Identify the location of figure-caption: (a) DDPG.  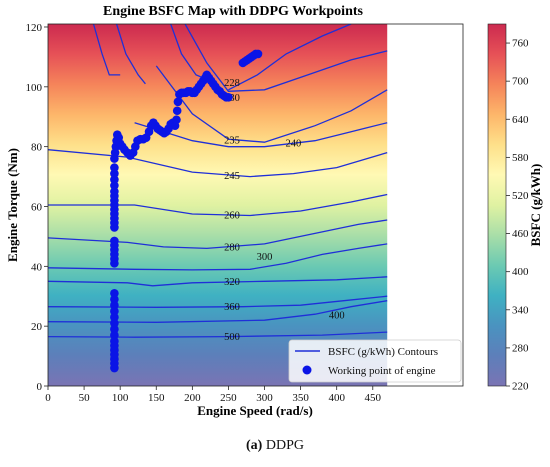
(275, 446).